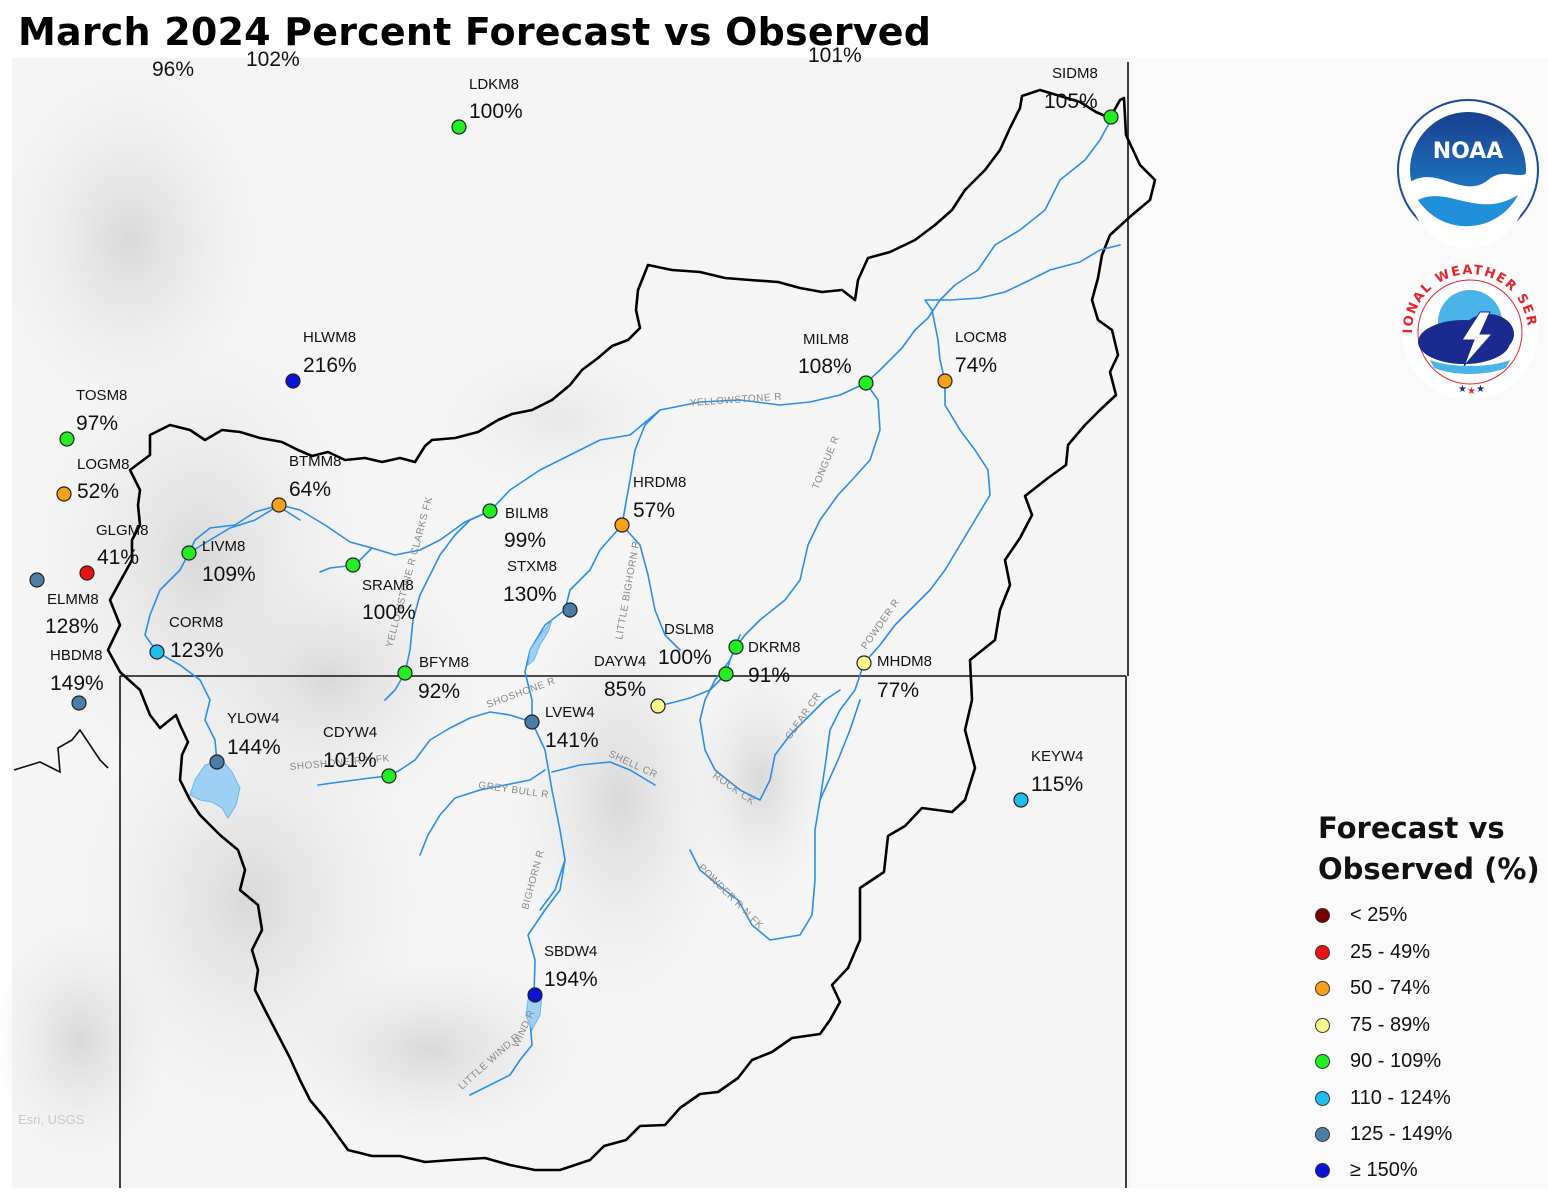 Image resolution: width=1548 pixels, height=1200 pixels. I want to click on station-id-label: ELMM8, so click(73, 599).